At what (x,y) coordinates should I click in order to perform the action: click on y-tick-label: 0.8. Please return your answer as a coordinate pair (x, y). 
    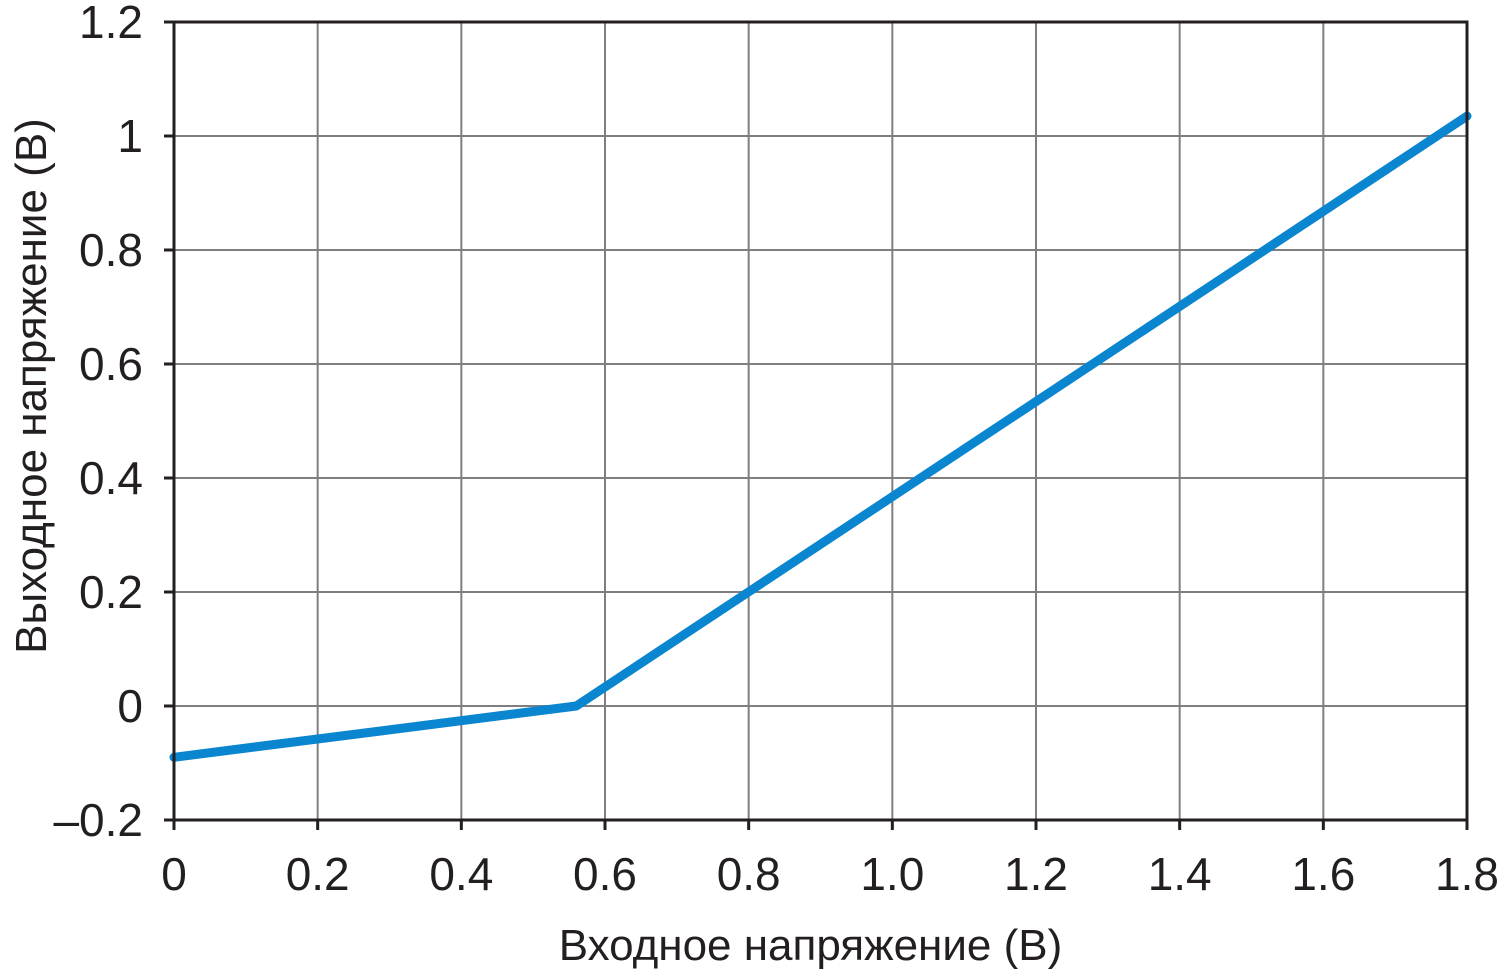
    Looking at the image, I should click on (111, 250).